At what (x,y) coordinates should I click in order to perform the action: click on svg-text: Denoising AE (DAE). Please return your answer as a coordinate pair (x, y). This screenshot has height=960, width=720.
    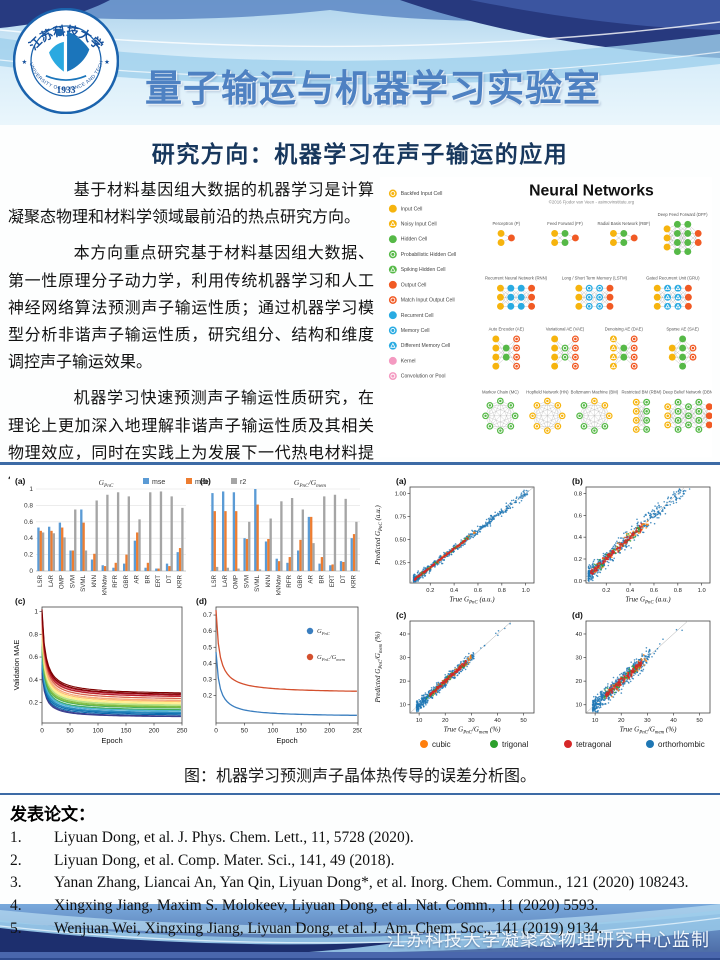
    Looking at the image, I should click on (624, 328).